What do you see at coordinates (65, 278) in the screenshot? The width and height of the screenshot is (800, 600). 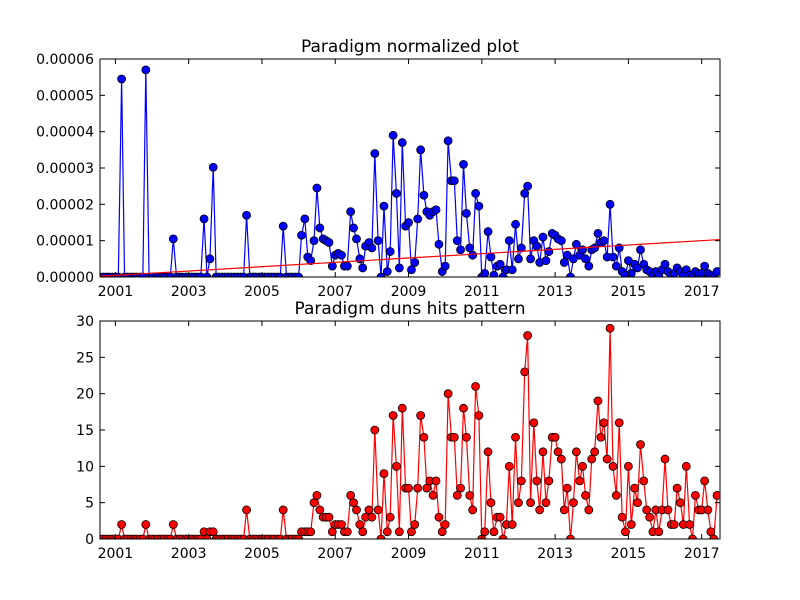 I see `y-tick-label: 0.00000` at bounding box center [65, 278].